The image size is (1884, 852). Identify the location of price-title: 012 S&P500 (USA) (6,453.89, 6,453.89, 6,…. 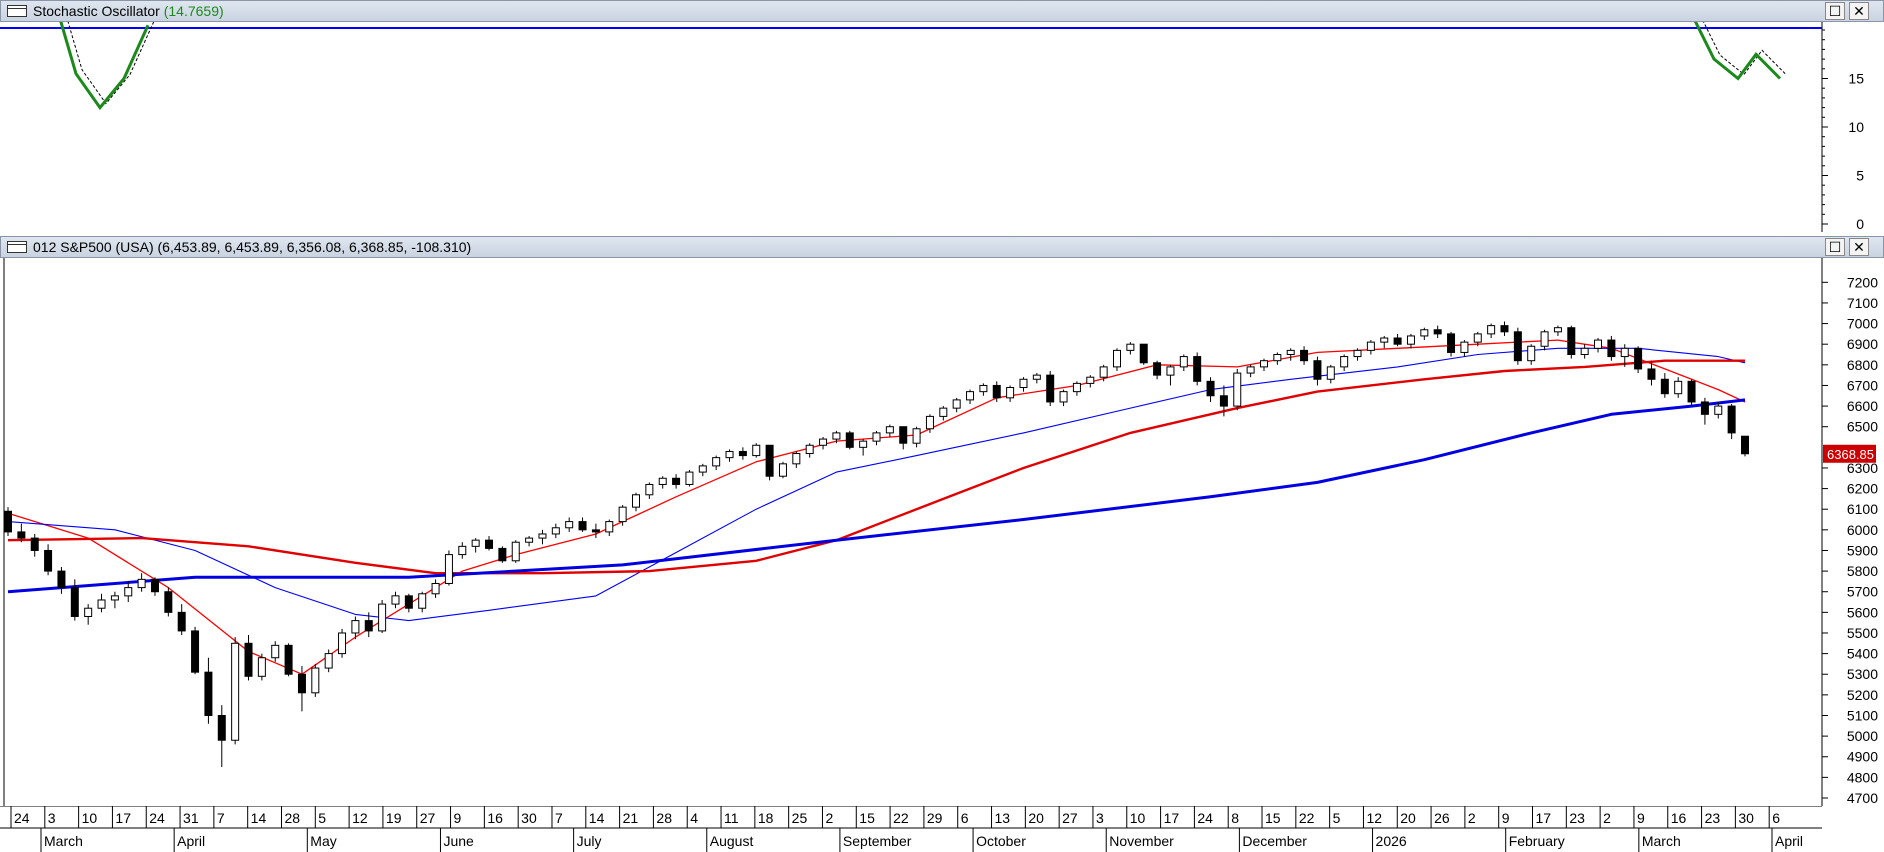
(252, 247).